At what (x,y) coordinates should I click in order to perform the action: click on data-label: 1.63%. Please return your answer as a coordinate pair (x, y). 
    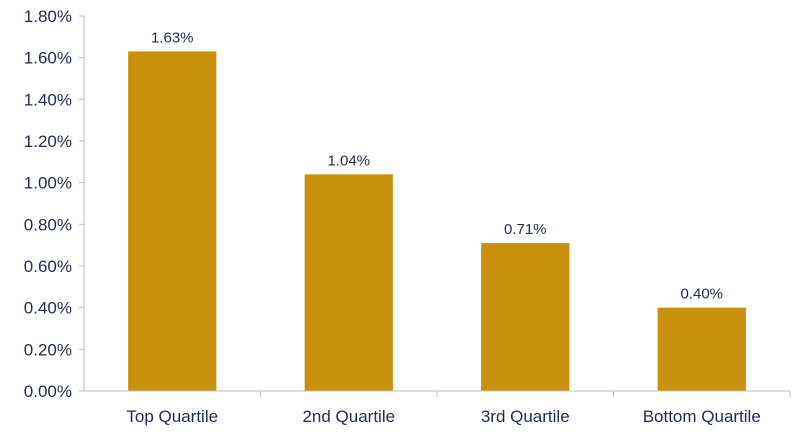
    Looking at the image, I should click on (172, 37).